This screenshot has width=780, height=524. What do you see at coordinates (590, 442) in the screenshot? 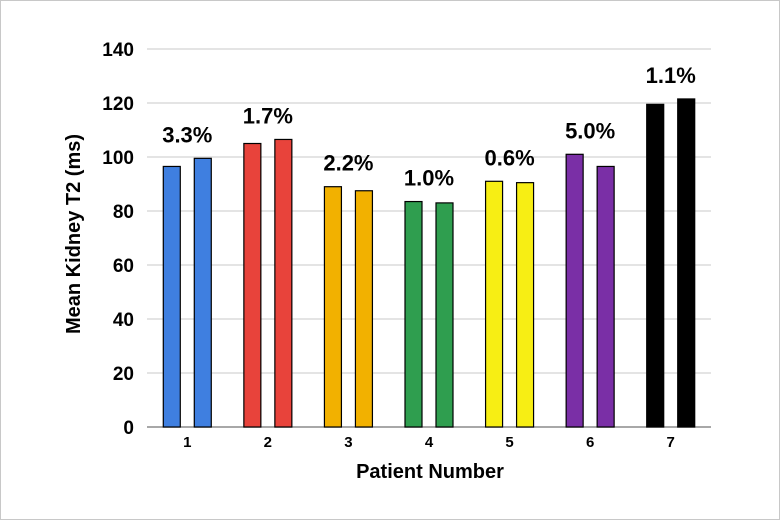
I see `x-tick-label-6: 6` at bounding box center [590, 442].